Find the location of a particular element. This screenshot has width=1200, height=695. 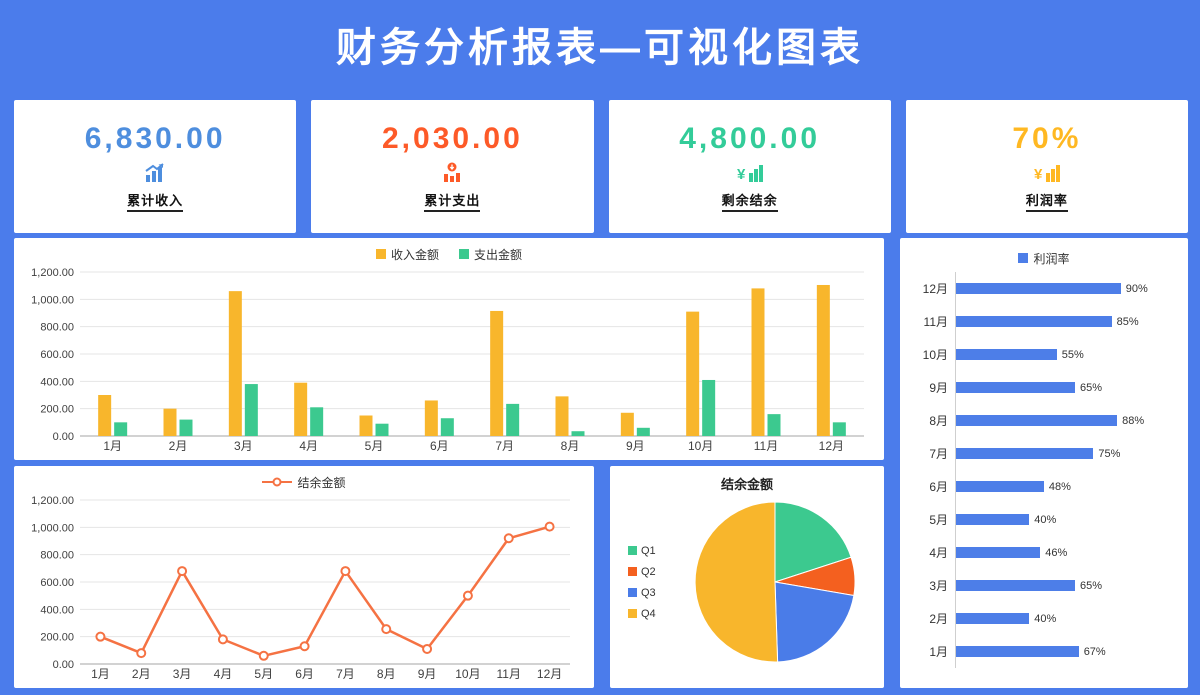

hbar-value-label: 85% is located at coordinates (1127, 321).